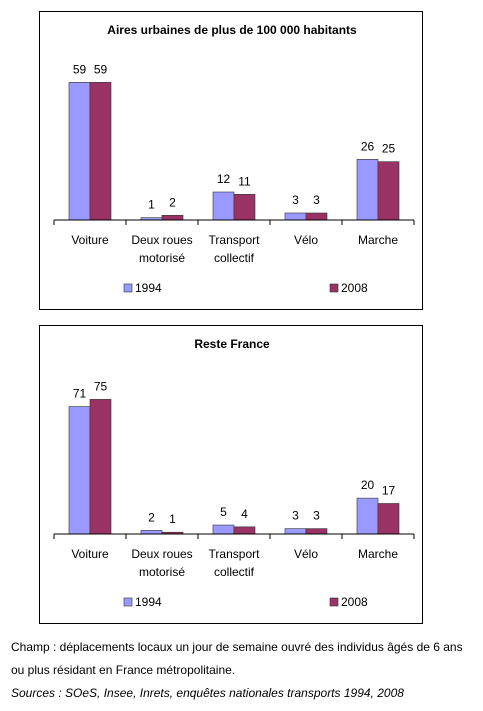 The width and height of the screenshot is (483, 711). Describe the element at coordinates (368, 485) in the screenshot. I see `data-label-1994-4: 20` at that location.